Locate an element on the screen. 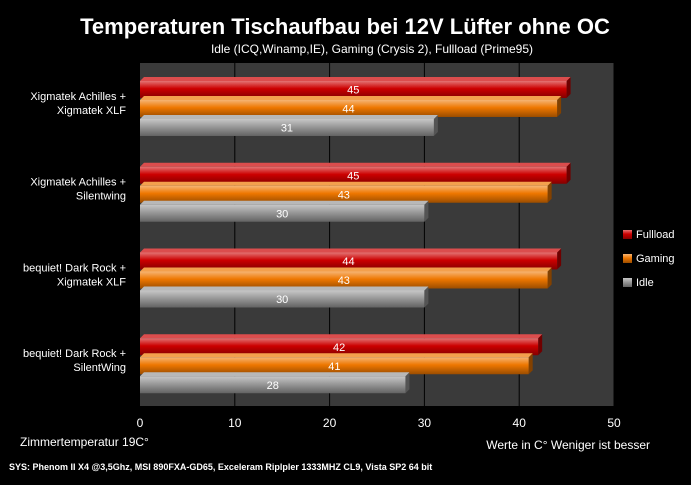  legend-swatch-idle is located at coordinates (627, 282).